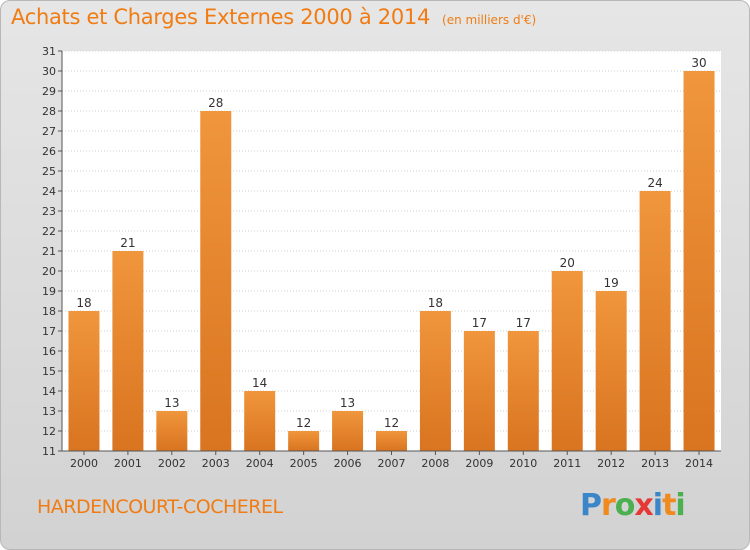  What do you see at coordinates (128, 463) in the screenshot?
I see `x-tick-label: 2001` at bounding box center [128, 463].